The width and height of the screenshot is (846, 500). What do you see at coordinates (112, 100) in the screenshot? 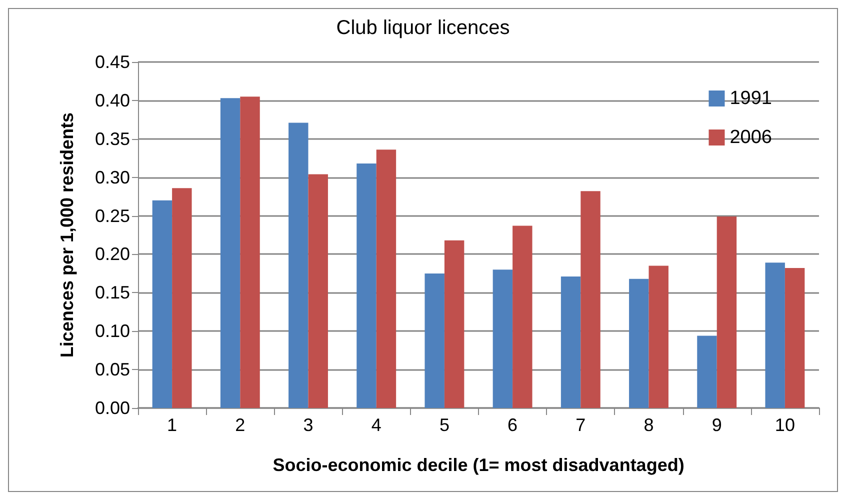
I see `y-tick-label: 0.40` at bounding box center [112, 100].